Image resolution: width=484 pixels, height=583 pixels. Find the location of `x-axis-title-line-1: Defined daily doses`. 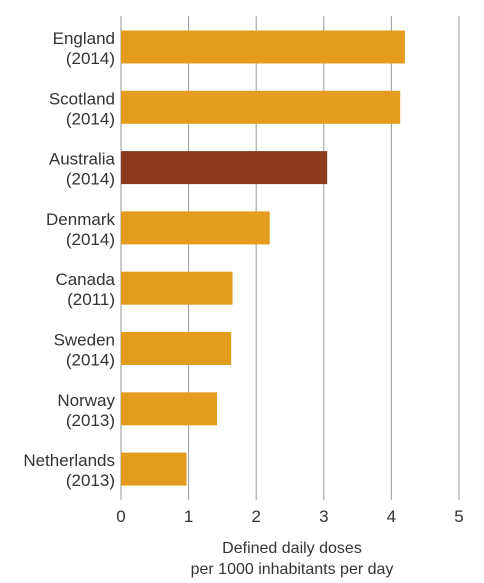

x-axis-title-line-1: Defined daily doses is located at coordinates (292, 548).